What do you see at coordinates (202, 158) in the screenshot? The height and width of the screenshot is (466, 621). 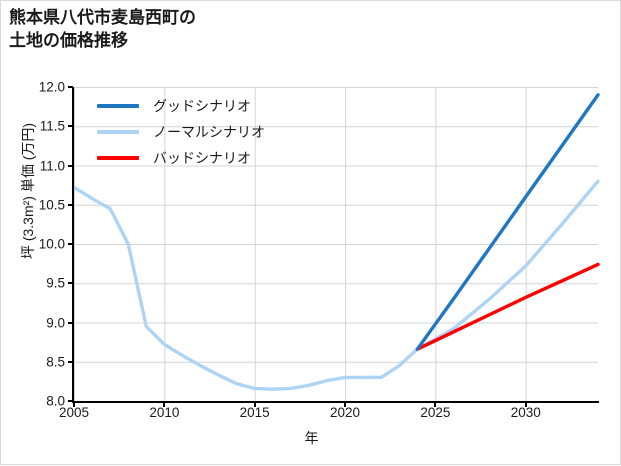 I see `legend-label-bad: バッドシナリオ` at bounding box center [202, 158].